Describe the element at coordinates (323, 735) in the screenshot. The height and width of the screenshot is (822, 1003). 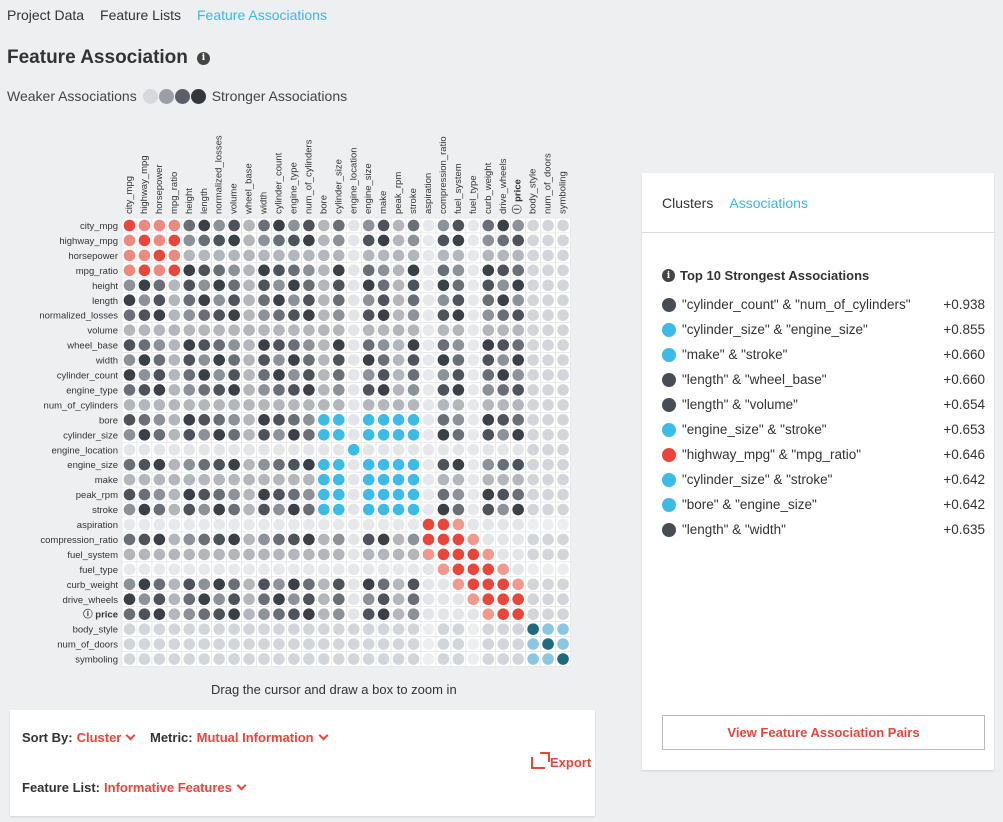
I see `chevron-down-icon` at that location.